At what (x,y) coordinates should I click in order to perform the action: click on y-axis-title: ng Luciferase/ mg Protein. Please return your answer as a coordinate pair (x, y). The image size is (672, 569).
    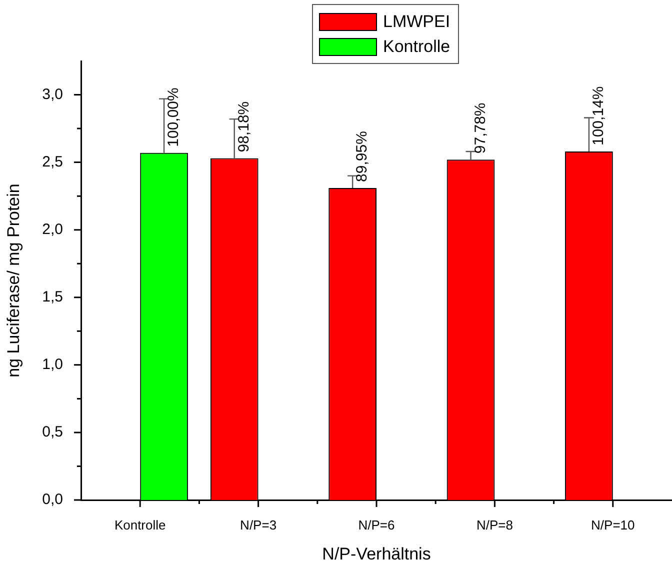
    Looking at the image, I should click on (13, 281).